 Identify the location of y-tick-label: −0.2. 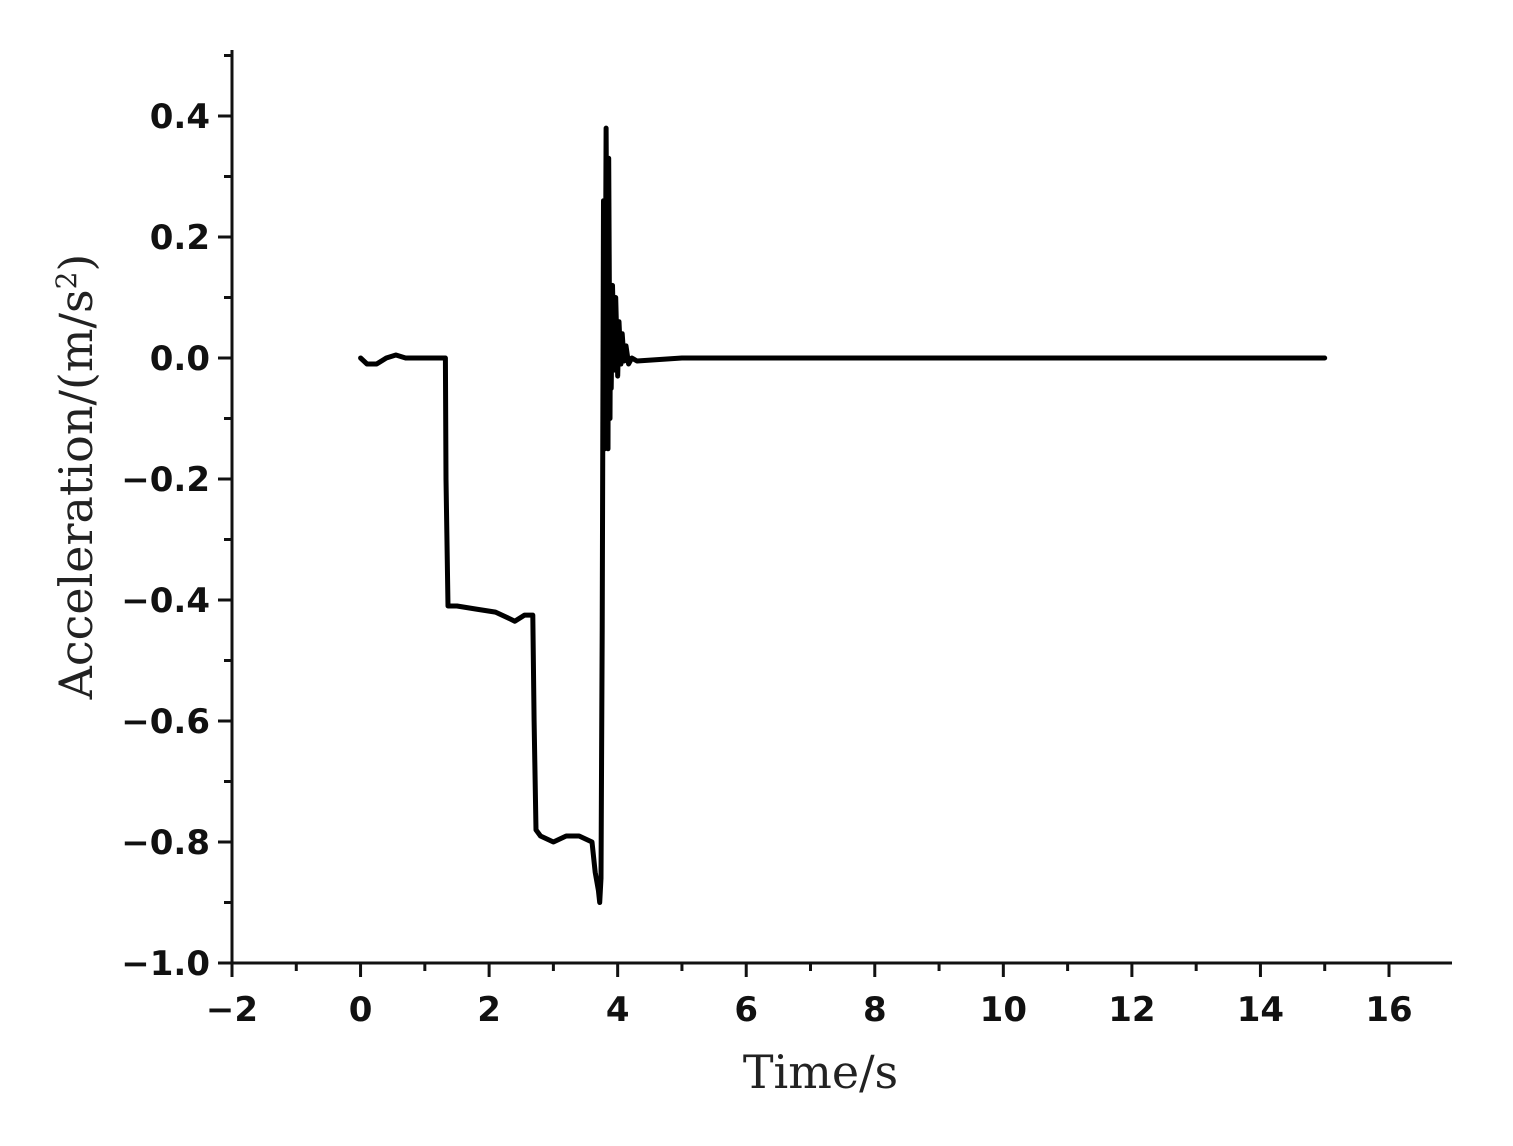
(165, 480).